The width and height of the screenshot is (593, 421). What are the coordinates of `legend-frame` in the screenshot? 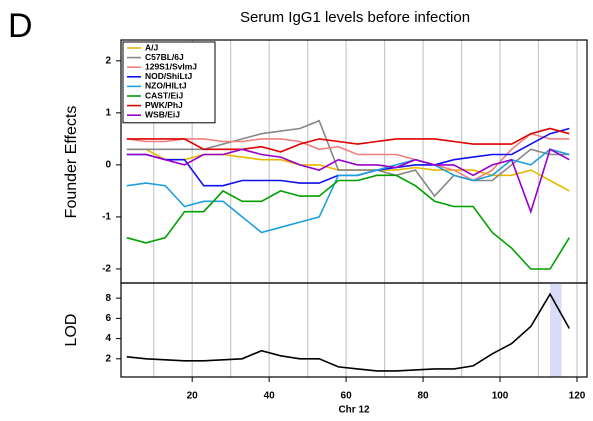 It's located at (169, 82).